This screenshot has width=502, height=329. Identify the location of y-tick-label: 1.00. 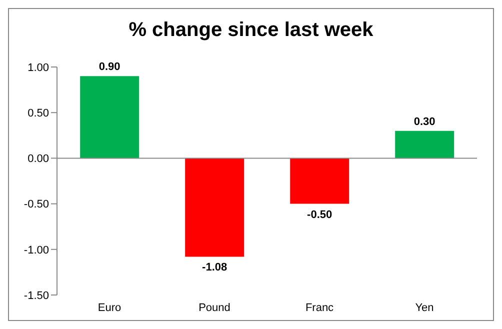
(38, 68).